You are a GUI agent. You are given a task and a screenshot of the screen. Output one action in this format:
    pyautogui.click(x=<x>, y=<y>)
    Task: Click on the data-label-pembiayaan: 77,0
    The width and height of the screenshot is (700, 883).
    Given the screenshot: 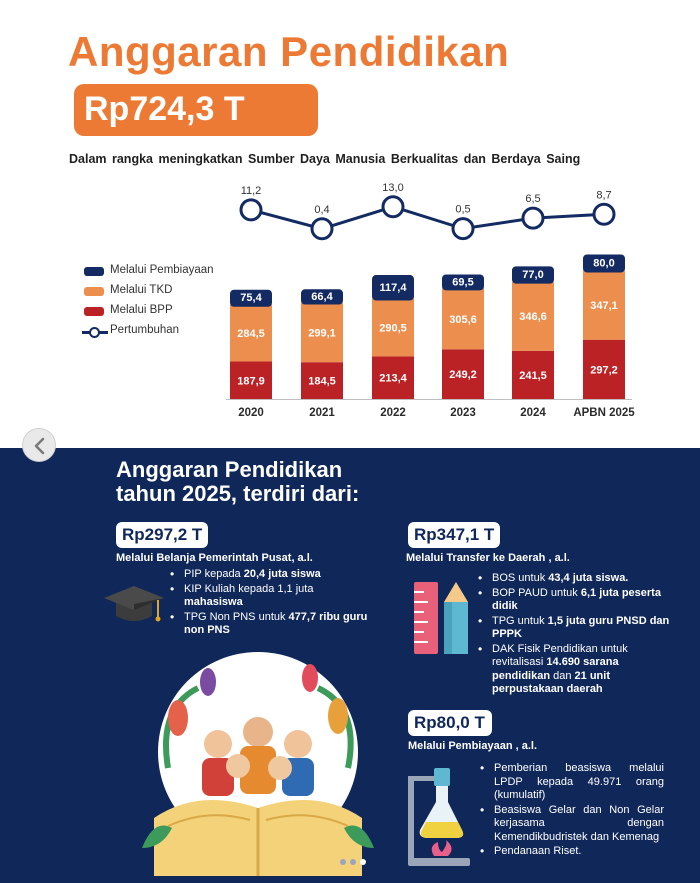 What is the action you would take?
    pyautogui.click(x=532, y=275)
    